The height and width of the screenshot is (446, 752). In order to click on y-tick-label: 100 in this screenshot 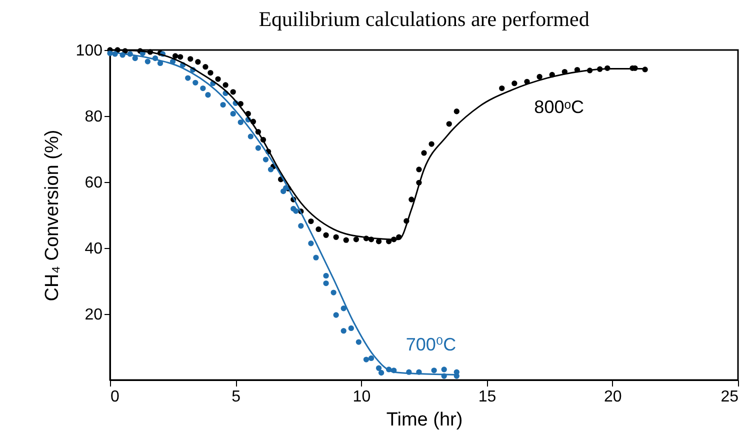, I will do `click(89, 51)`.